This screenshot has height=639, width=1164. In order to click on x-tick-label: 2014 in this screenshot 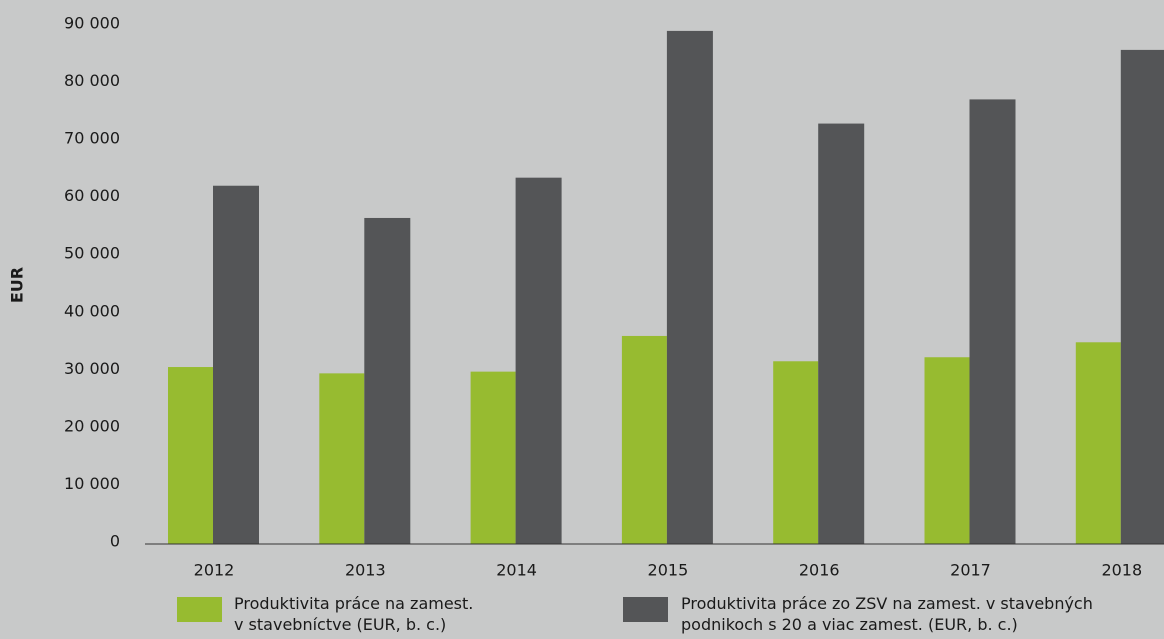, I will do `click(516, 570)`.